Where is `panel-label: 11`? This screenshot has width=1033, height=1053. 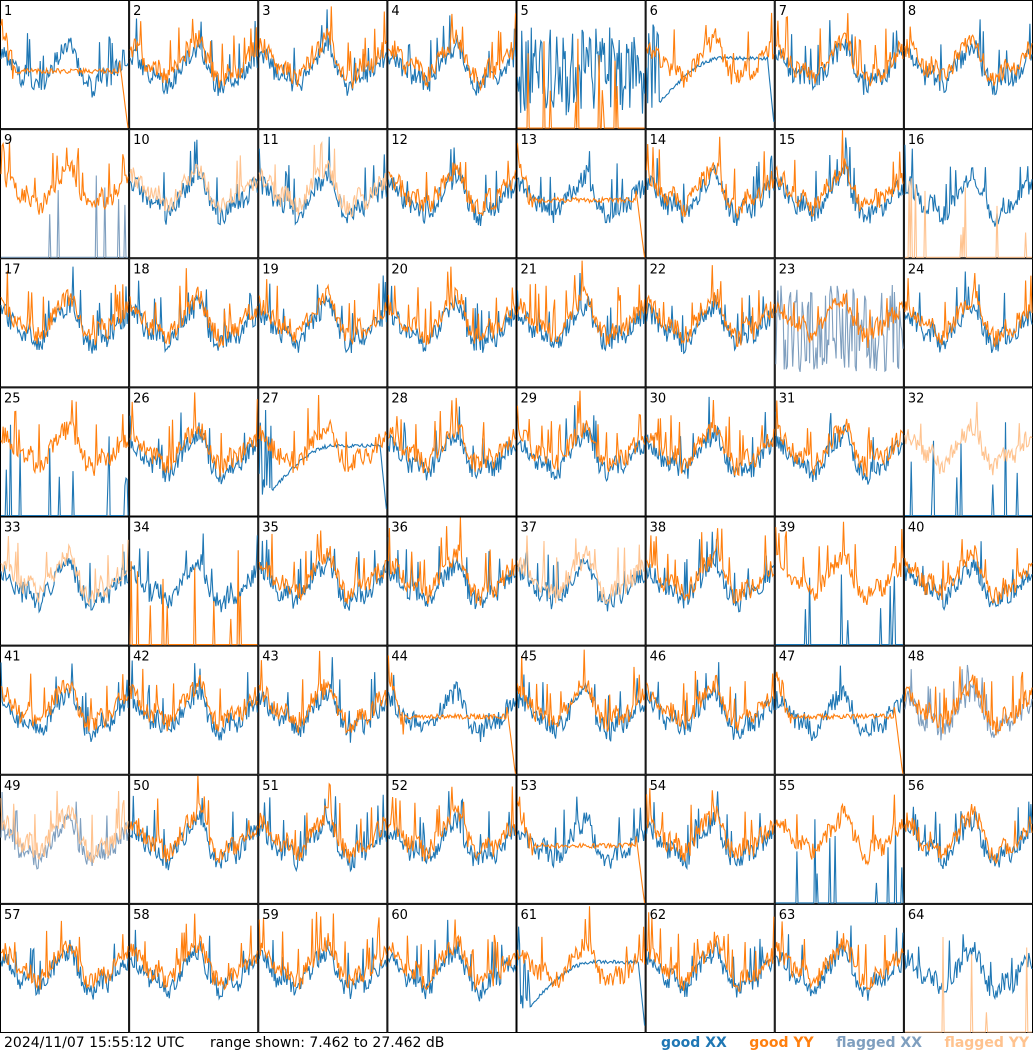 panel-label: 11 is located at coordinates (270, 140).